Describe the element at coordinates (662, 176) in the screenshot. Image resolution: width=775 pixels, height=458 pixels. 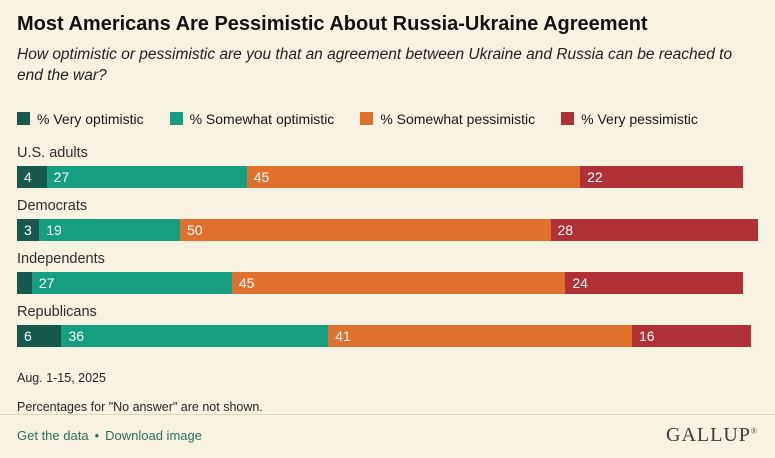
I see `bar-segment: 22` at that location.